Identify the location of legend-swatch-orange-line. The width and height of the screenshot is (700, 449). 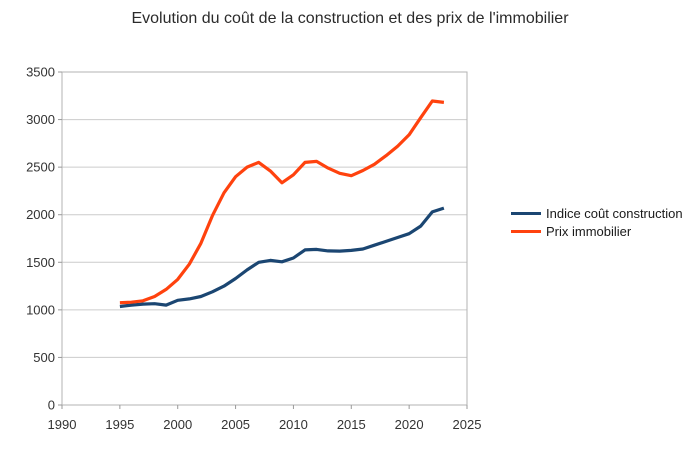
(526, 231).